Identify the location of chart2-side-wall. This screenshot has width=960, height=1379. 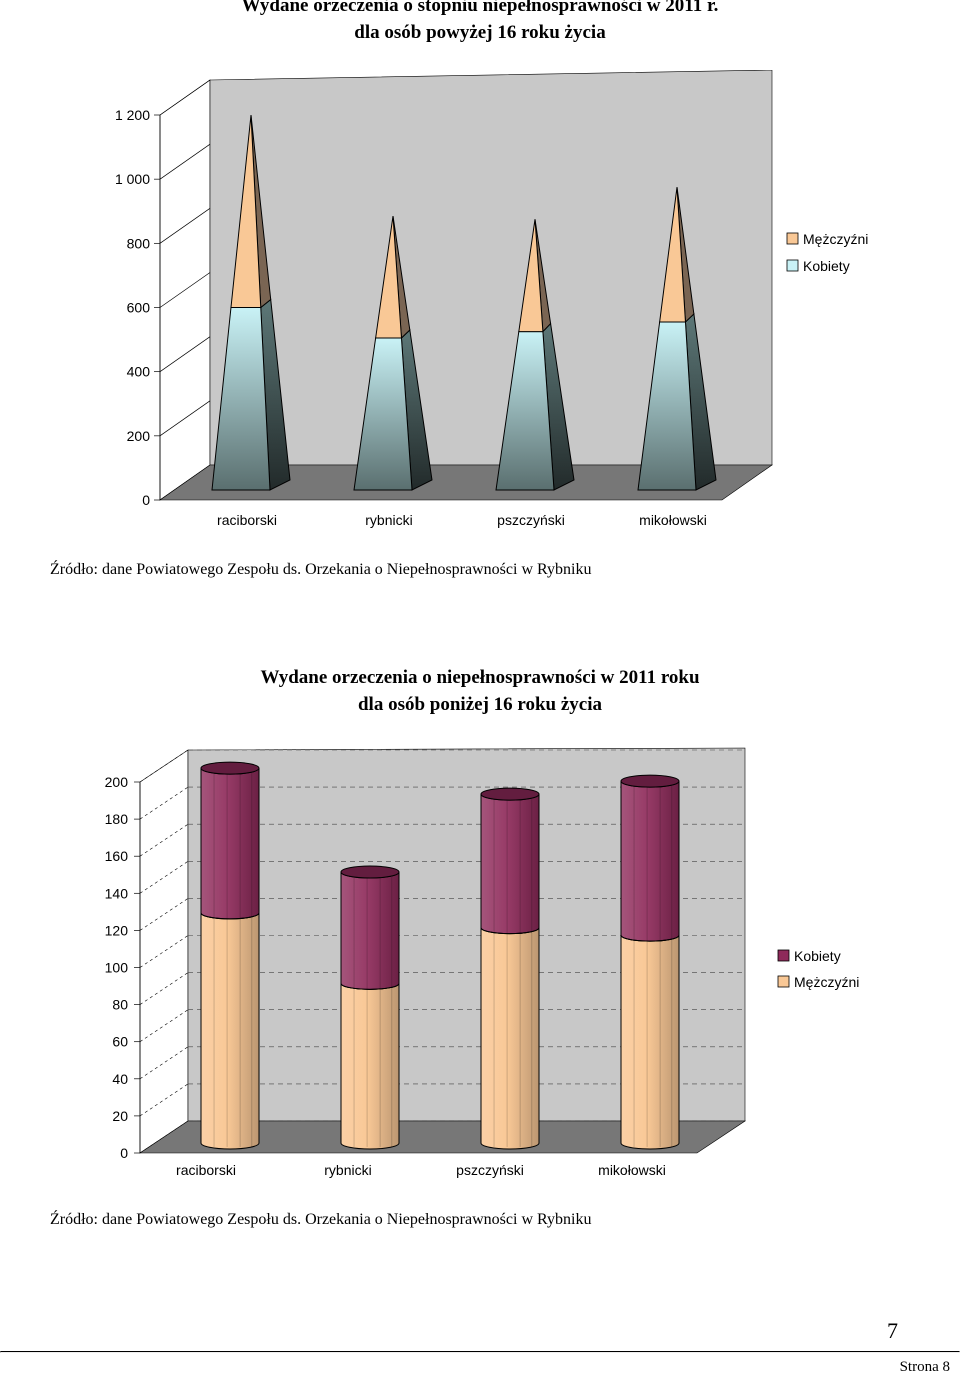
(164, 951).